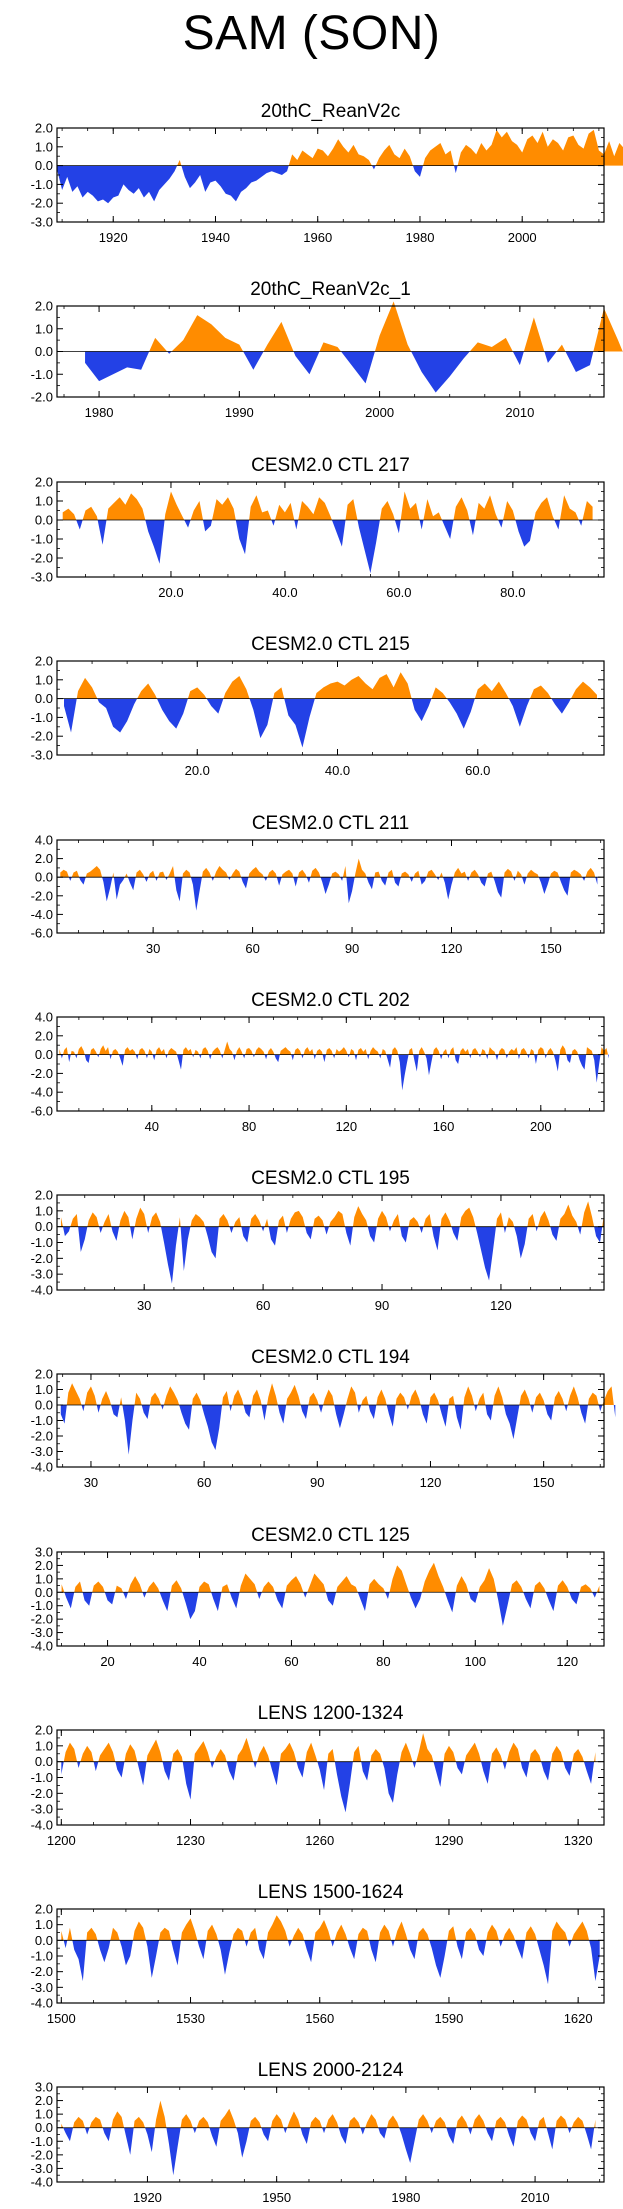 The image size is (623, 2209). I want to click on chart-title: 20thC_ReanV2c_1, so click(330, 289).